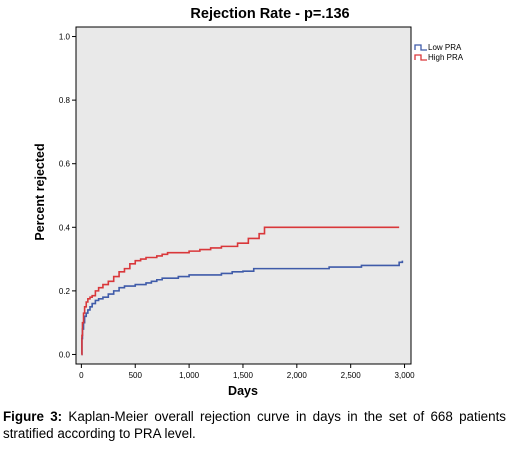 Image resolution: width=509 pixels, height=450 pixels. What do you see at coordinates (40, 191) in the screenshot?
I see `y-axis-label: Percent rejected` at bounding box center [40, 191].